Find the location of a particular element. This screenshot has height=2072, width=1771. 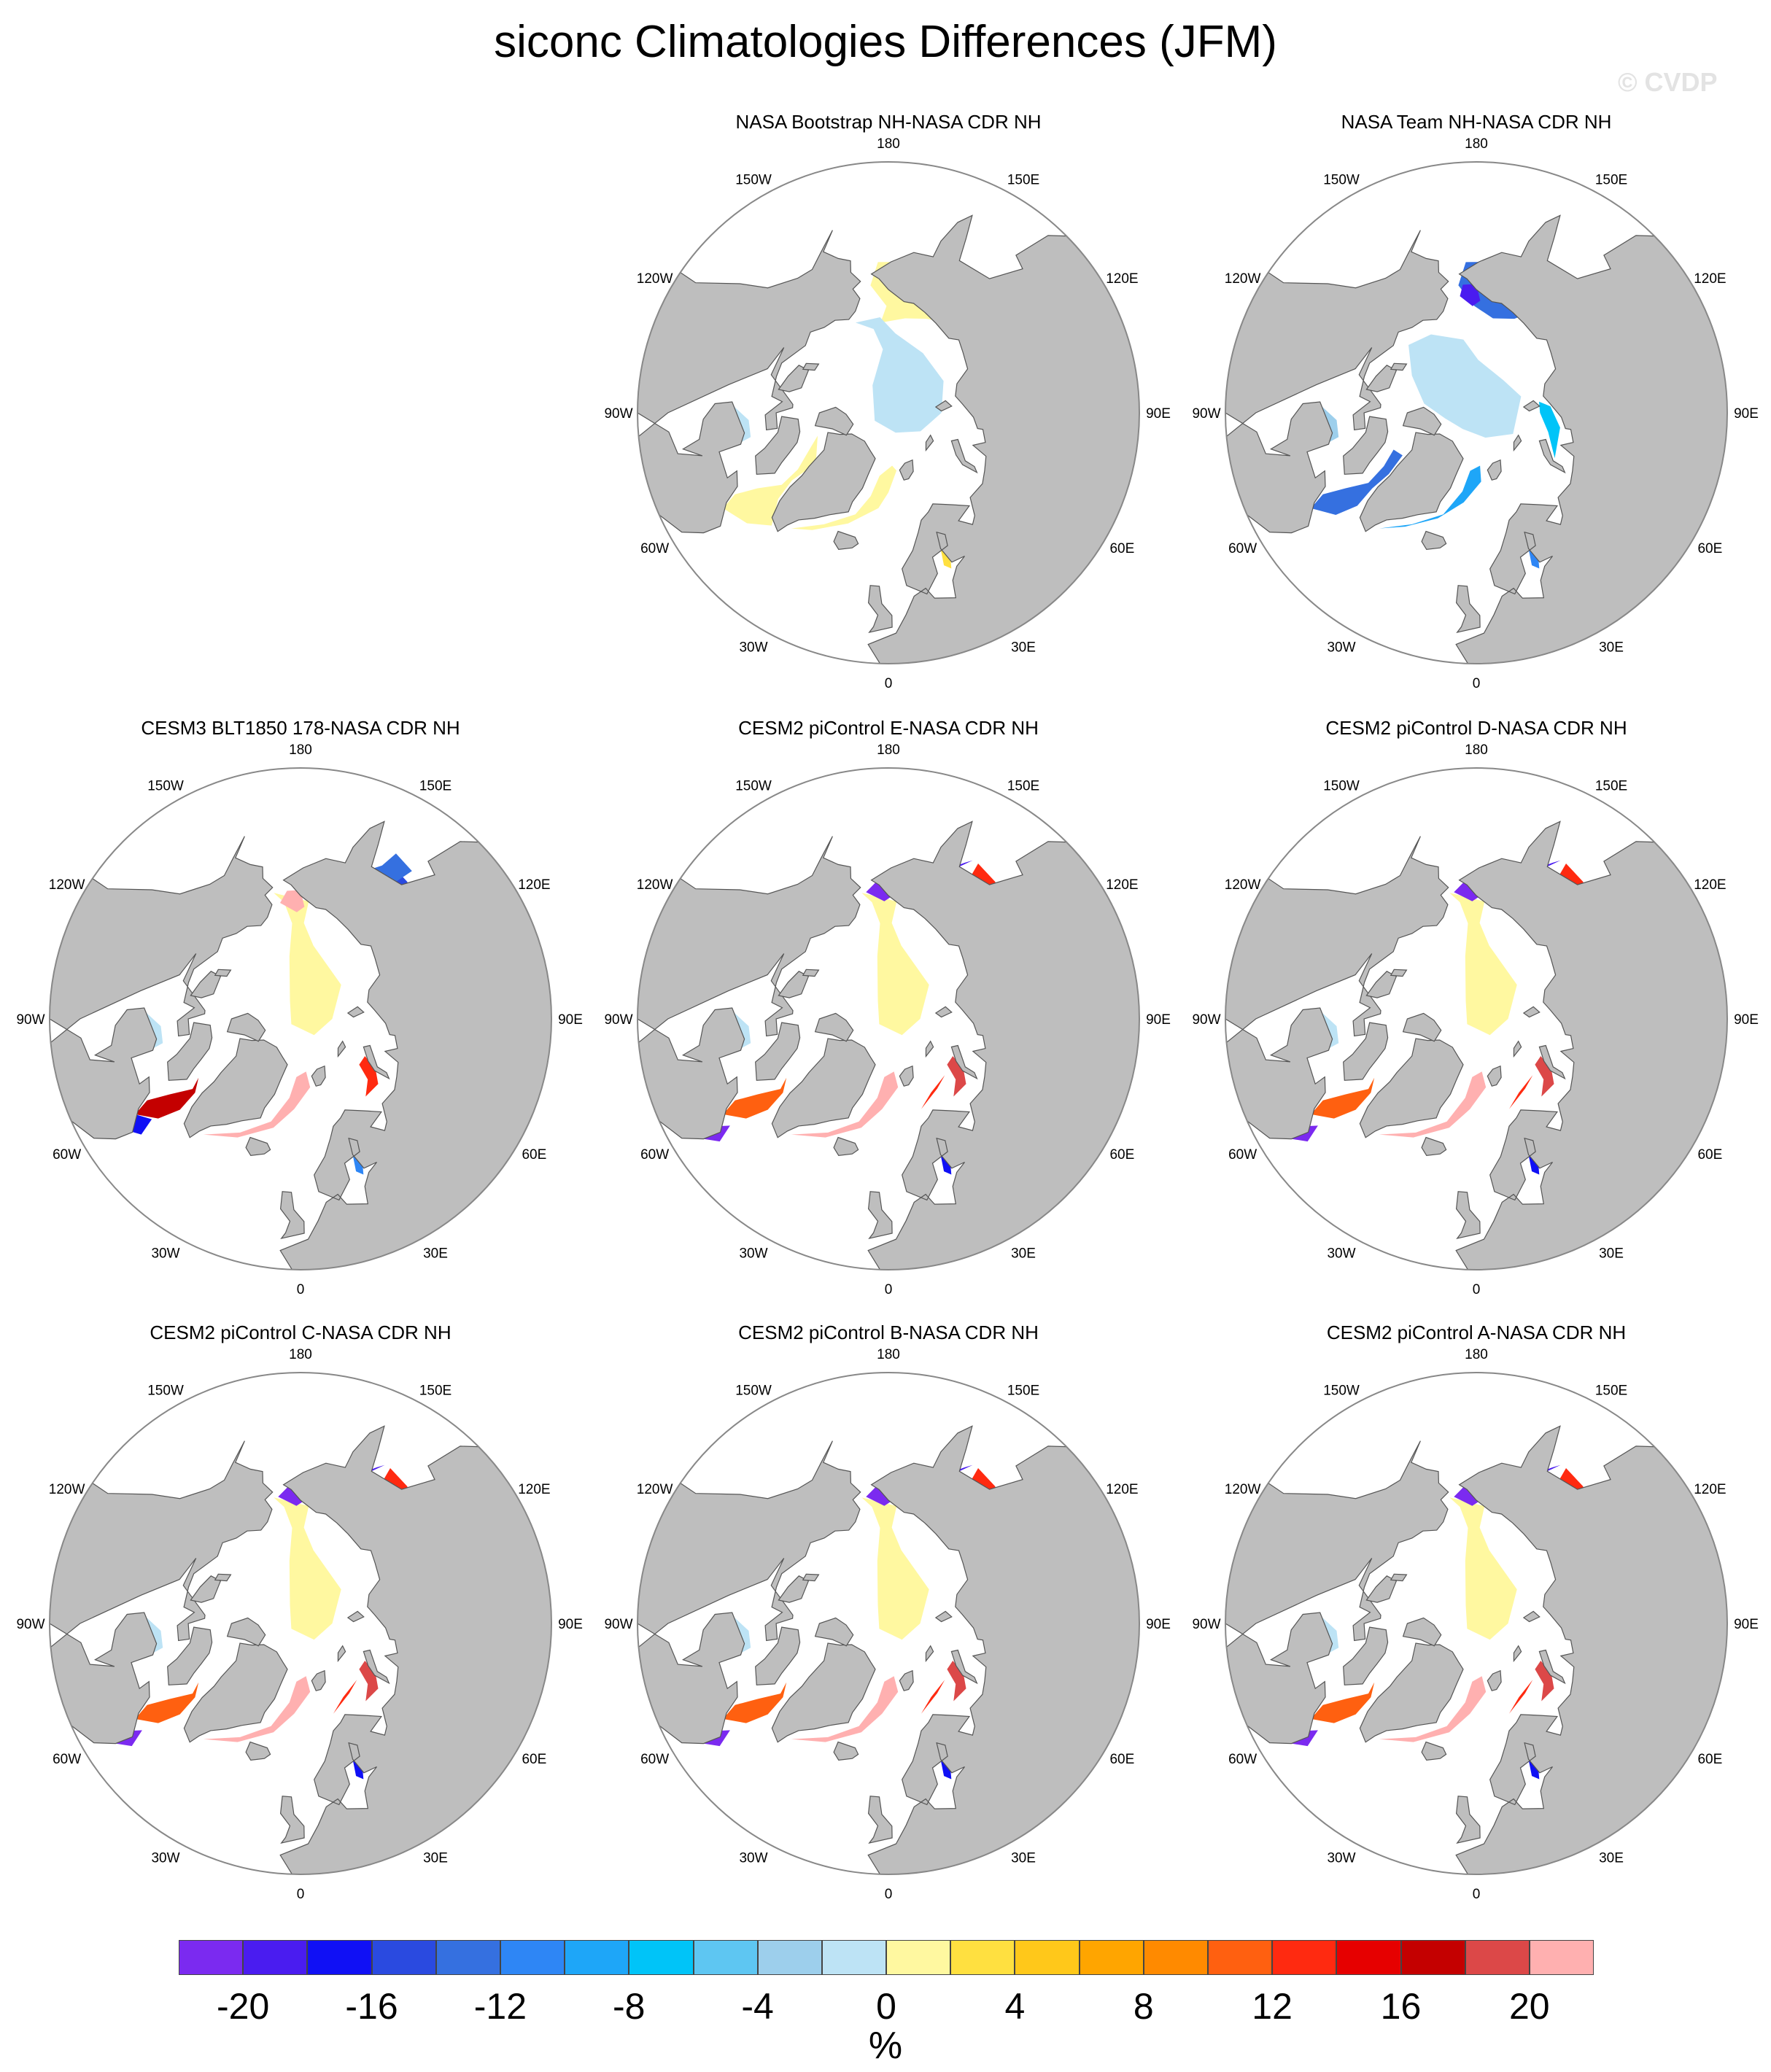

colorbar-tick-label: -16 is located at coordinates (371, 2006).